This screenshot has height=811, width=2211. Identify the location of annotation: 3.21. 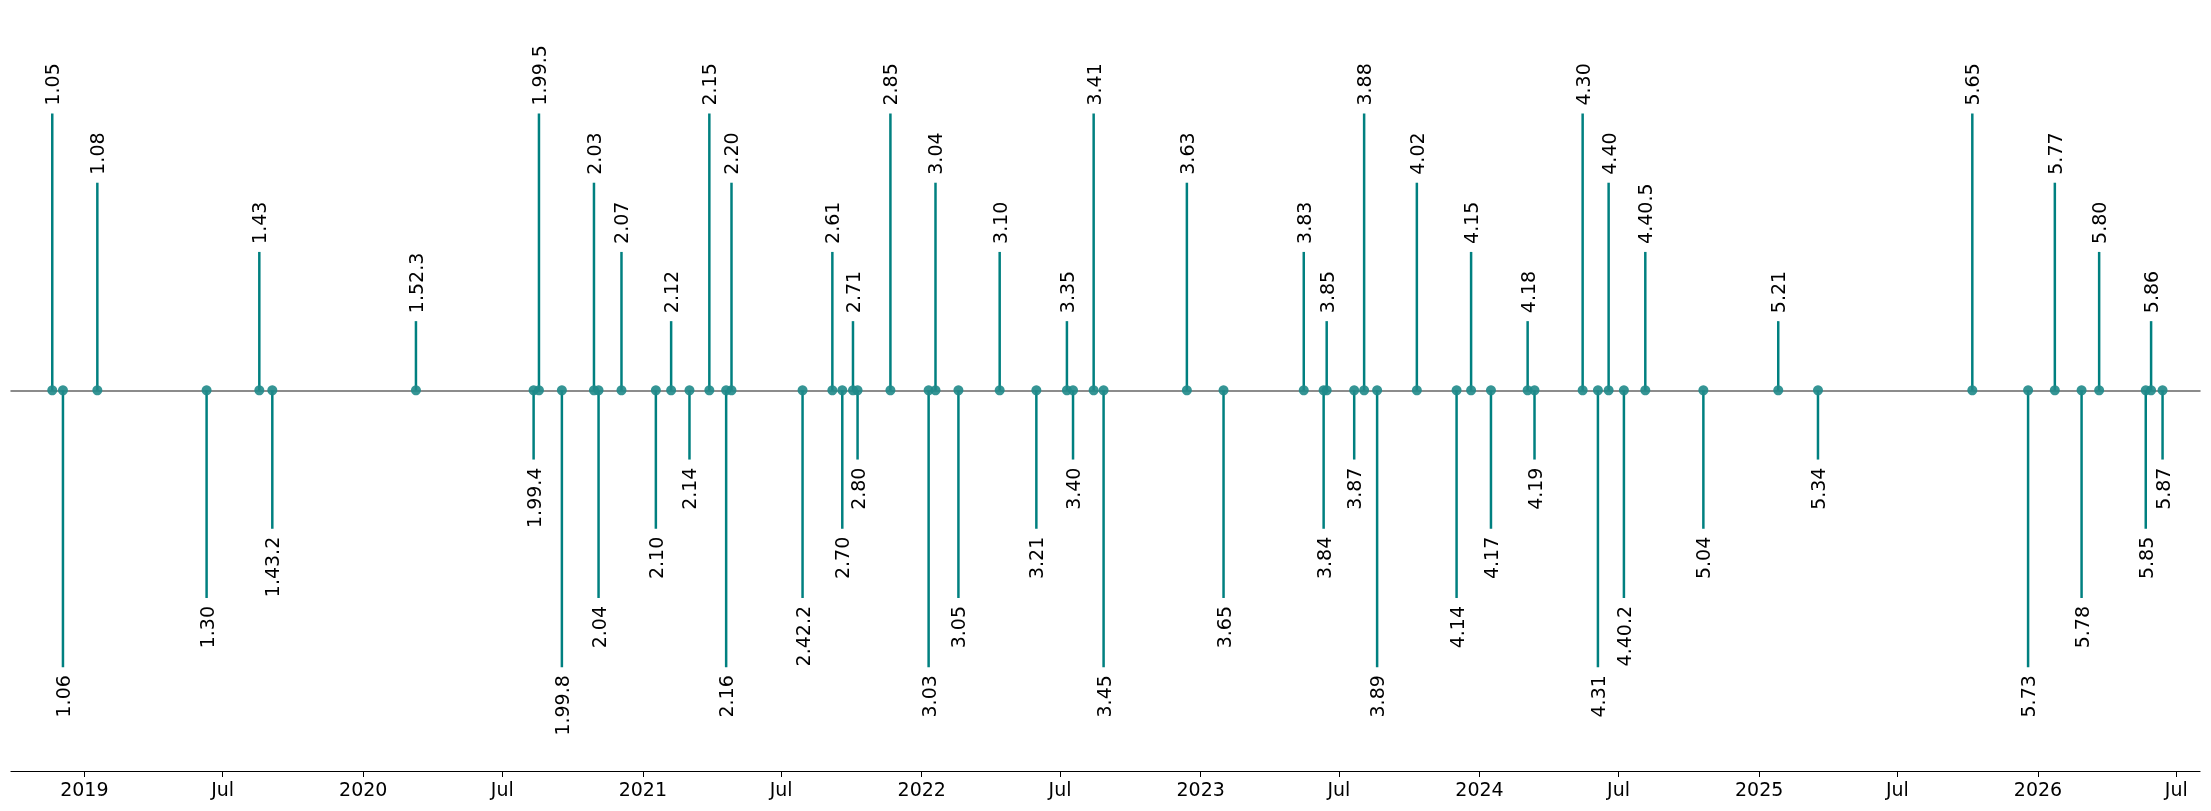
(1036, 558).